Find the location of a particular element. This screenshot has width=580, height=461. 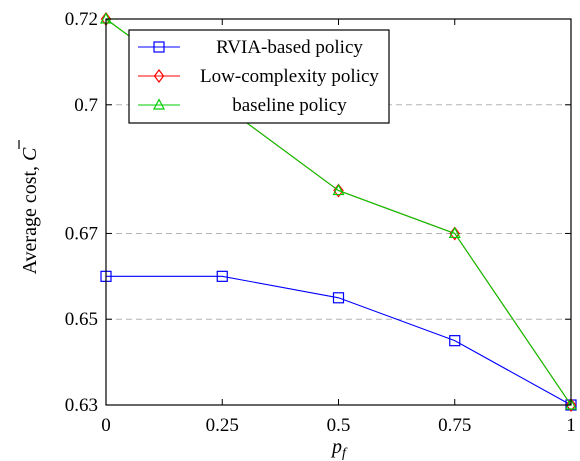

x-tick-label: 0 is located at coordinates (106, 425).